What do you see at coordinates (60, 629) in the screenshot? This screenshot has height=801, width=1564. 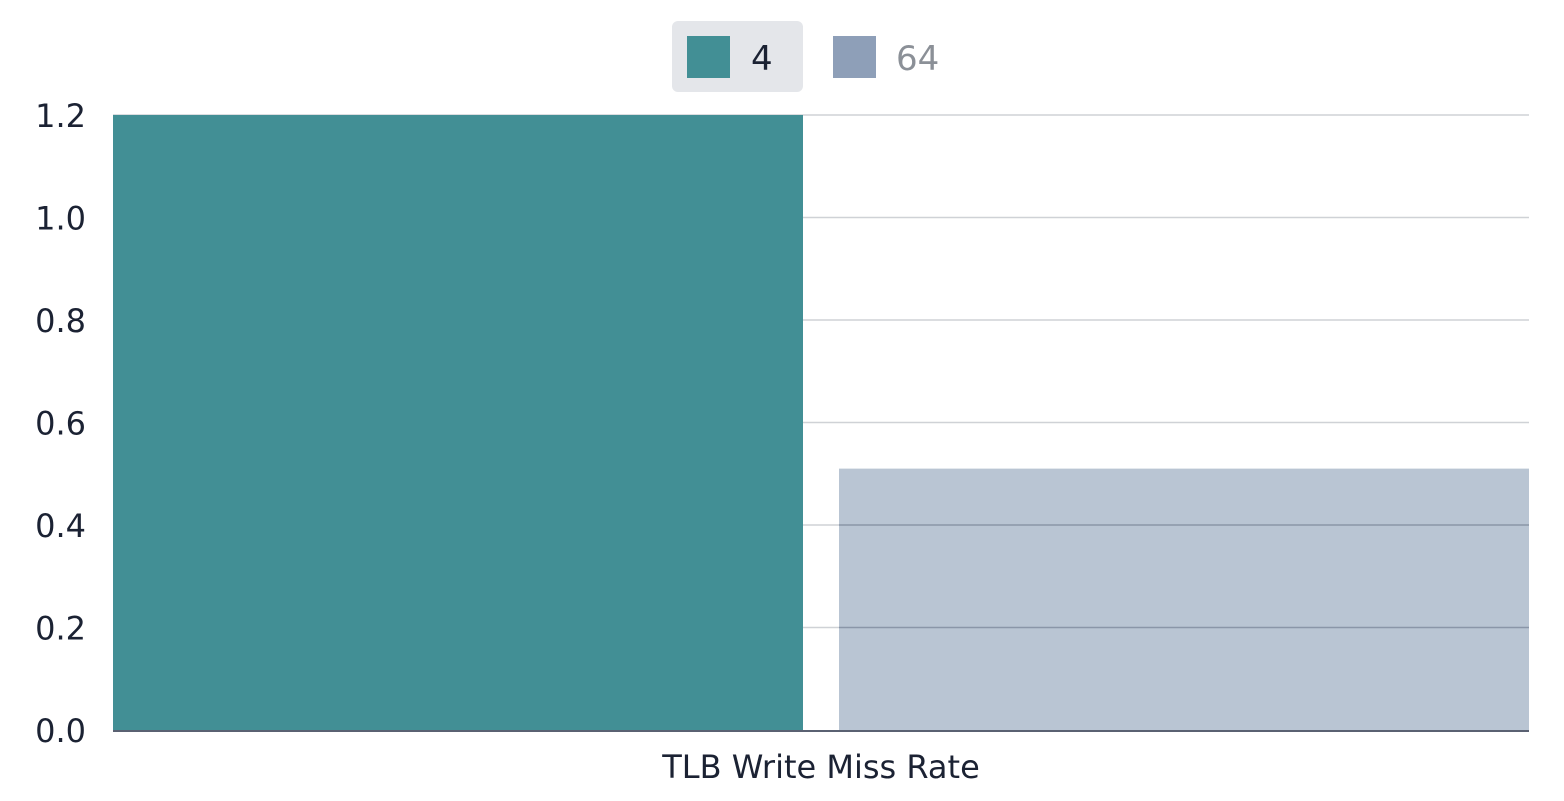 I see `y-tick-label: 0.2` at bounding box center [60, 629].